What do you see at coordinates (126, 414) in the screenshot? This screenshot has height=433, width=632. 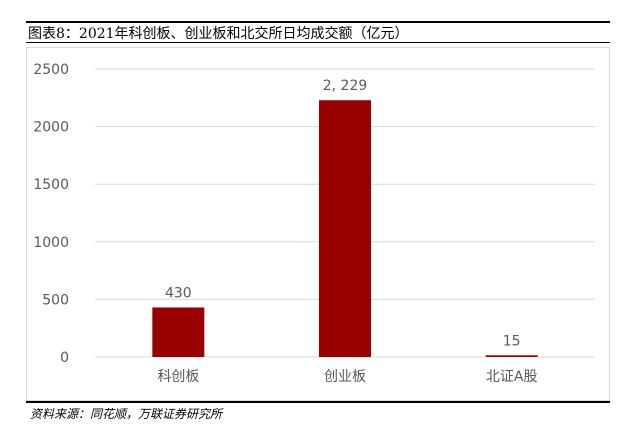 I see `source-note: 资料来源：同花顺，万联证券研究所` at bounding box center [126, 414].